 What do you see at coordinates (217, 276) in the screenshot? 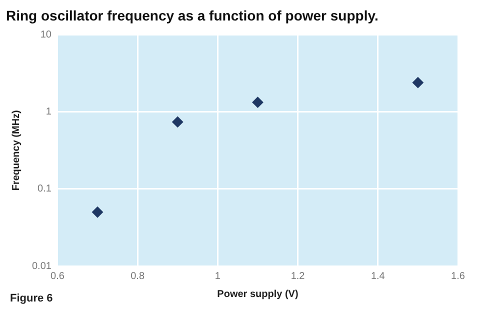
I see `x-tick-label: 1` at bounding box center [217, 276].